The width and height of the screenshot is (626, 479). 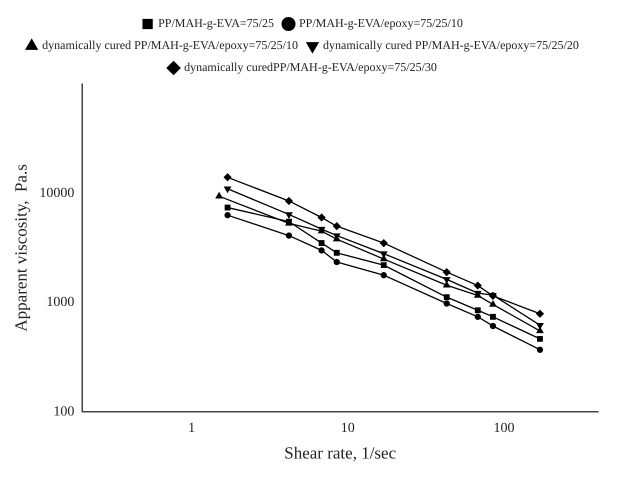 What do you see at coordinates (192, 428) in the screenshot?
I see `x-tick-label: 1` at bounding box center [192, 428].